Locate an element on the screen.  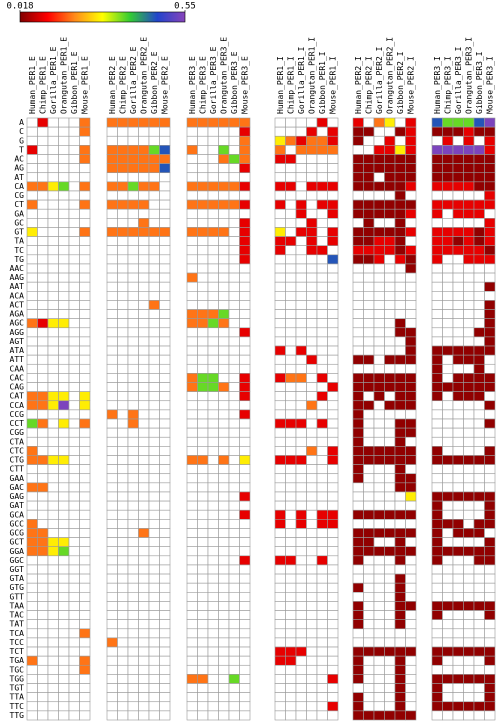
row-label: TGC is located at coordinates (17, 669).